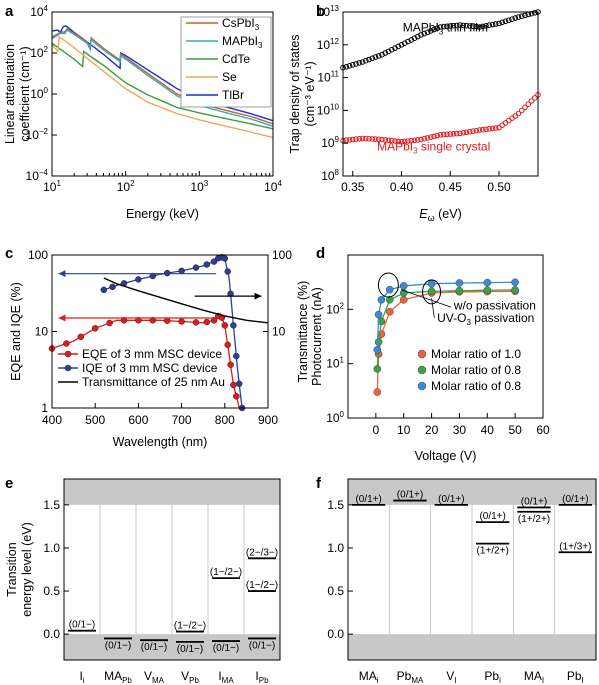  I want to click on defect-name-e-1: MA, so click(113, 676).